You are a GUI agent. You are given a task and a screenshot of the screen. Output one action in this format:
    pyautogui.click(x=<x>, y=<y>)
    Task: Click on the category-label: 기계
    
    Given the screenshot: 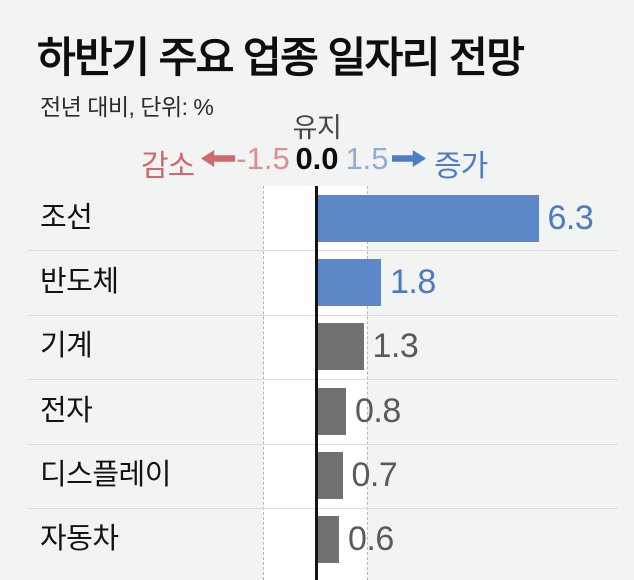 What is the action you would take?
    pyautogui.click(x=66, y=346)
    